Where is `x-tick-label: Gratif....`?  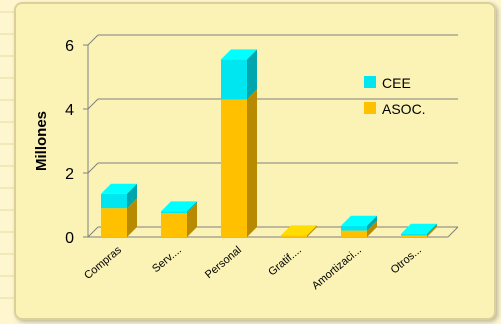
x-tick-label: Gratif.... is located at coordinates (285, 261).